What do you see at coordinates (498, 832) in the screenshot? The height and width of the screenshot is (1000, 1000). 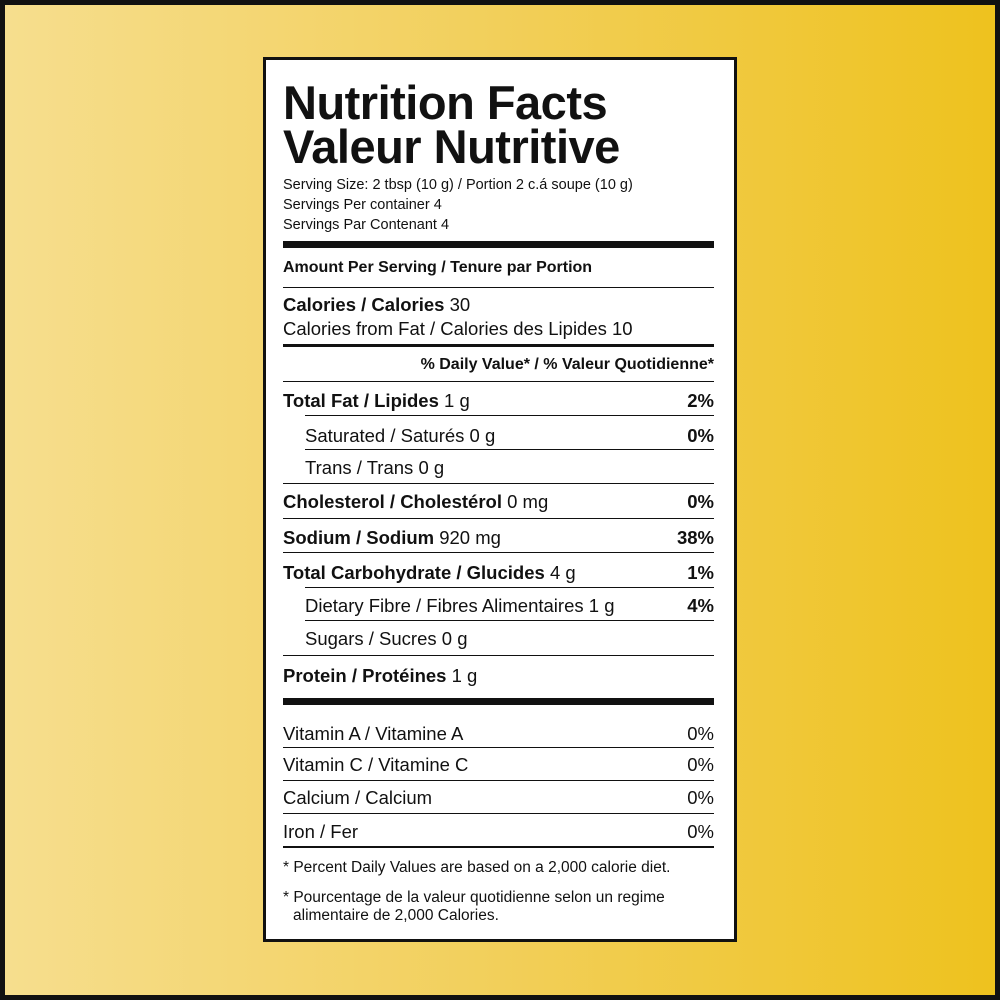 I see `vitamin-row: Iron / Fer 0%` at bounding box center [498, 832].